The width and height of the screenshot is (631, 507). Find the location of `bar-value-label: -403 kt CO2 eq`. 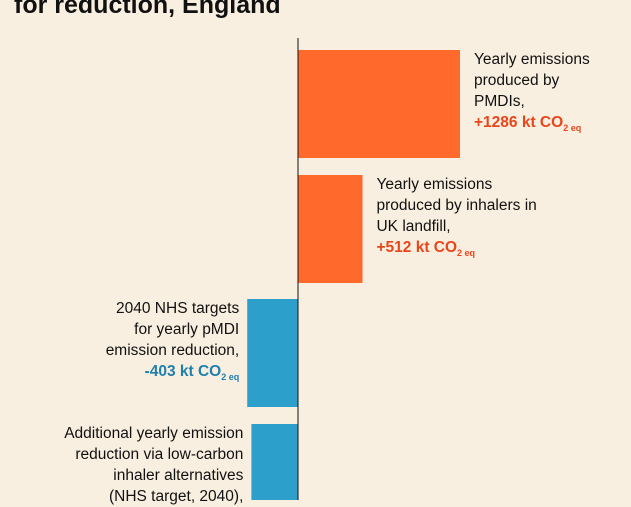

bar-value-label: -403 kt CO2 eq is located at coordinates (192, 372).